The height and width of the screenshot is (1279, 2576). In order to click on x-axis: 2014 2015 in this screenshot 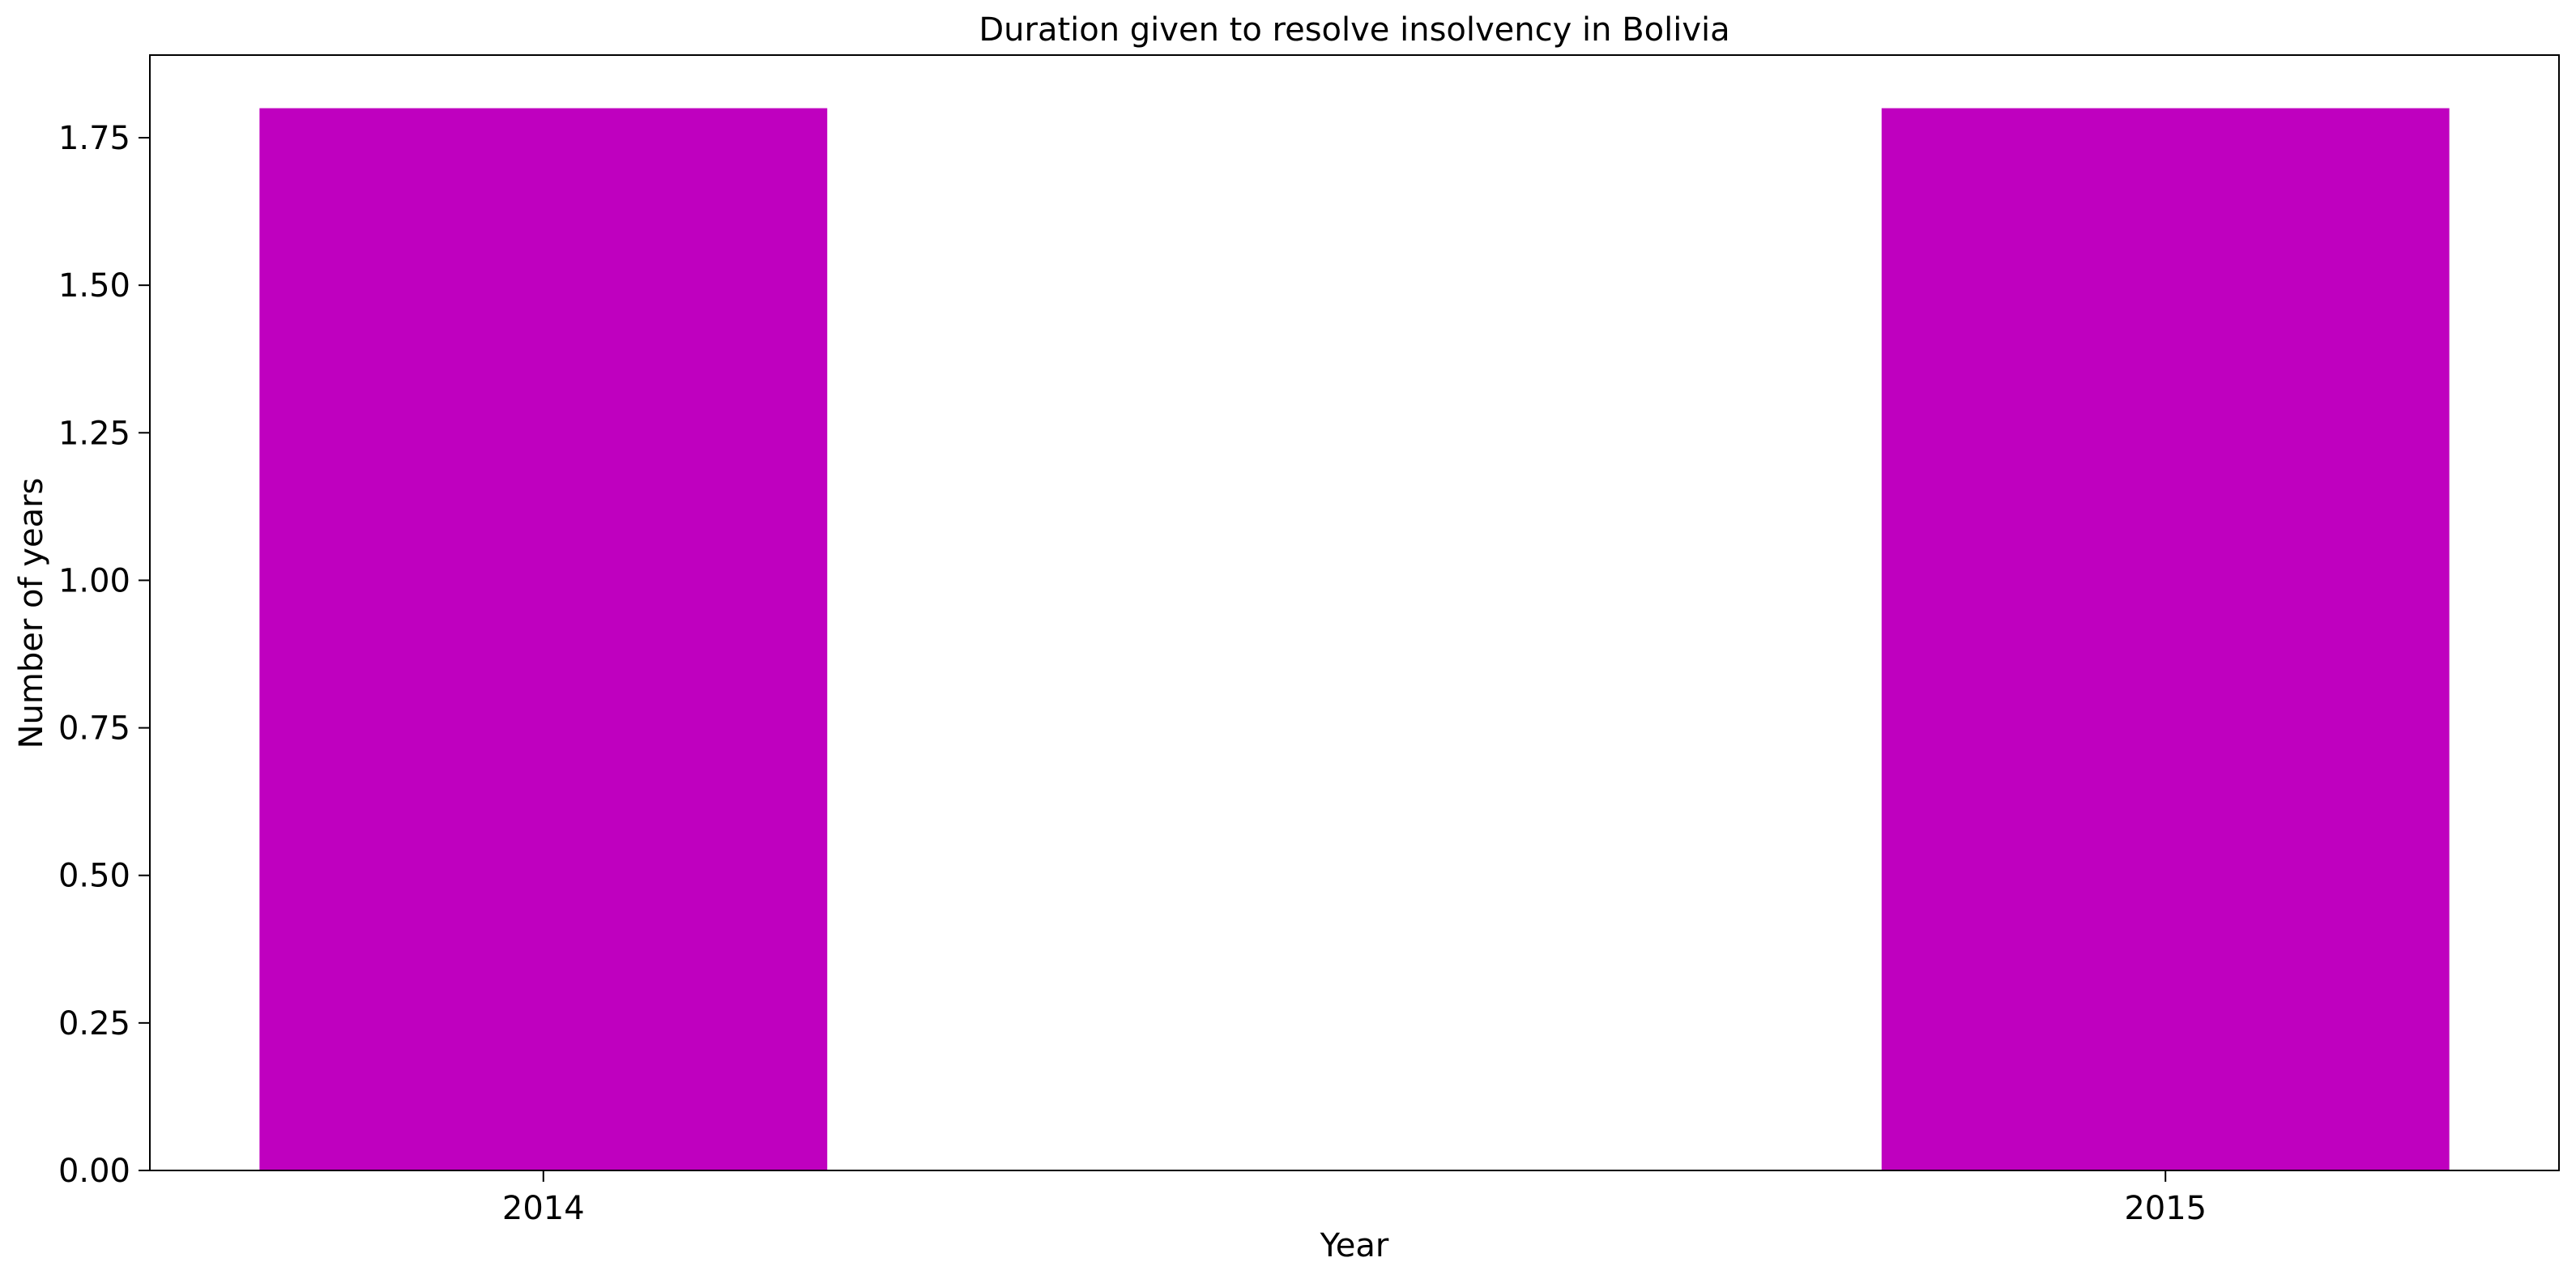, I will do `click(1354, 1198)`.